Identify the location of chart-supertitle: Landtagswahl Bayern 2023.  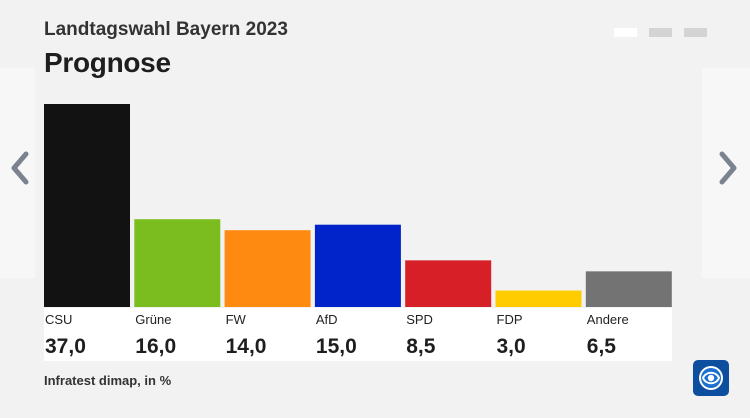
(166, 29).